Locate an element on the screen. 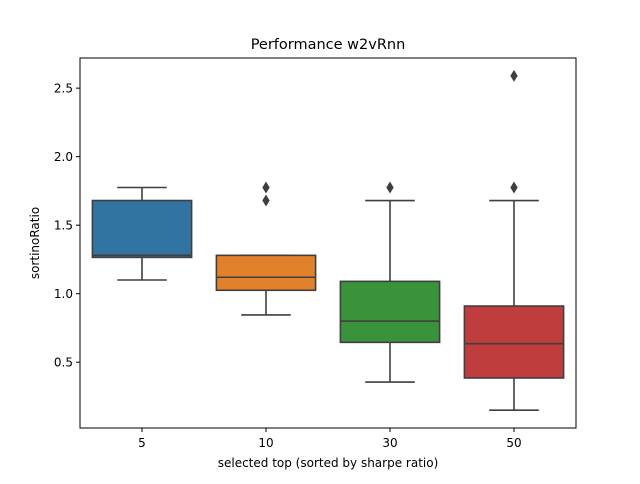 This screenshot has height=484, width=640. x-tick-label: 5 is located at coordinates (142, 443).